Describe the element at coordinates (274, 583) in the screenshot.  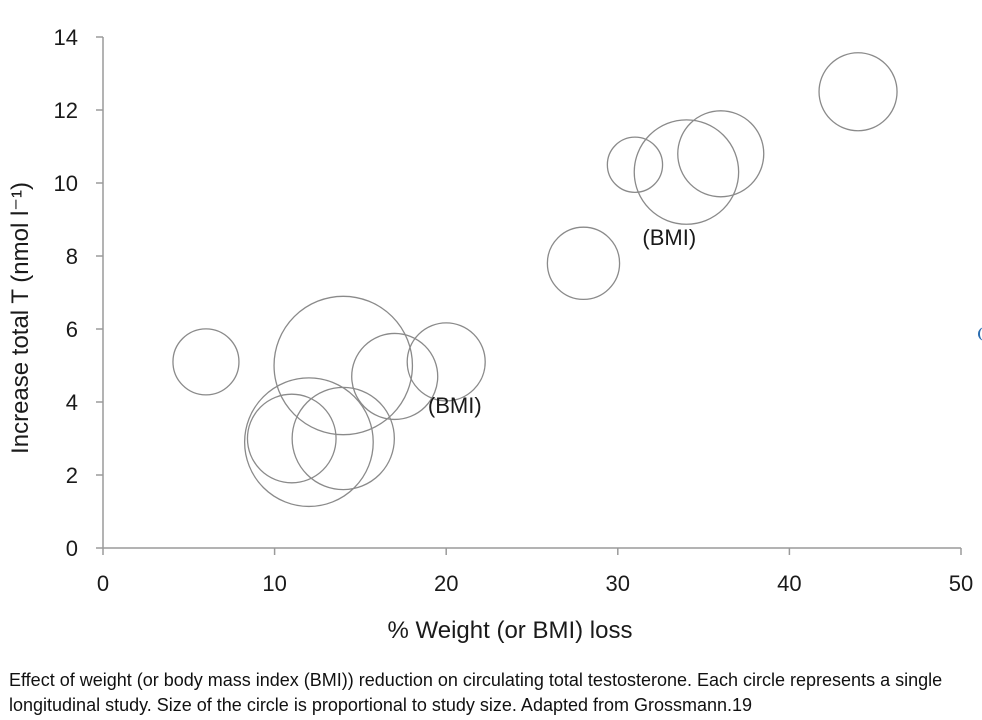
I see `x-tick-label: 10` at that location.